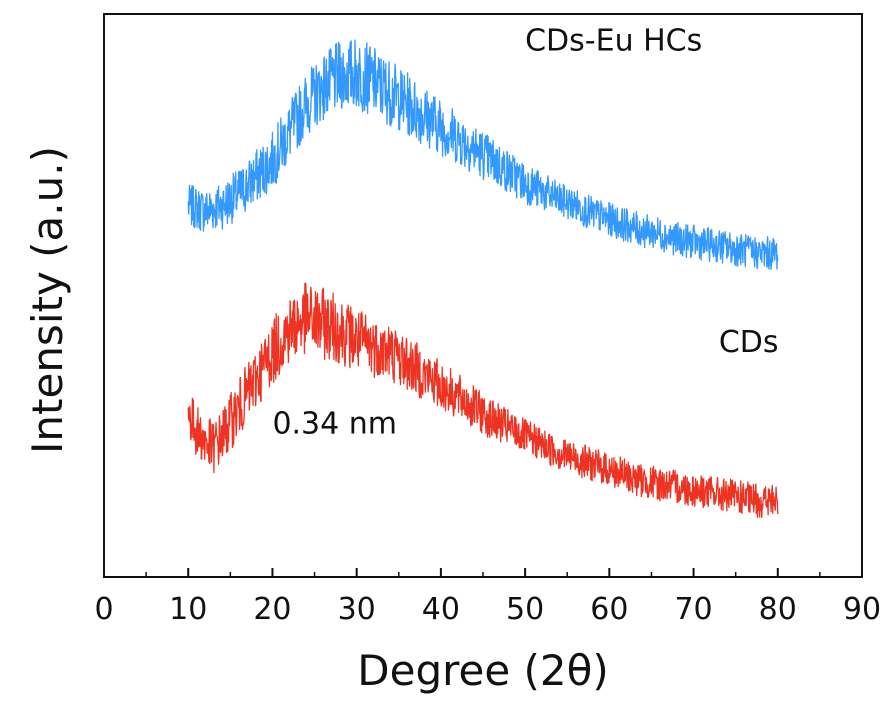  What do you see at coordinates (525, 609) in the screenshot?
I see `x-tick-label: 50` at bounding box center [525, 609].